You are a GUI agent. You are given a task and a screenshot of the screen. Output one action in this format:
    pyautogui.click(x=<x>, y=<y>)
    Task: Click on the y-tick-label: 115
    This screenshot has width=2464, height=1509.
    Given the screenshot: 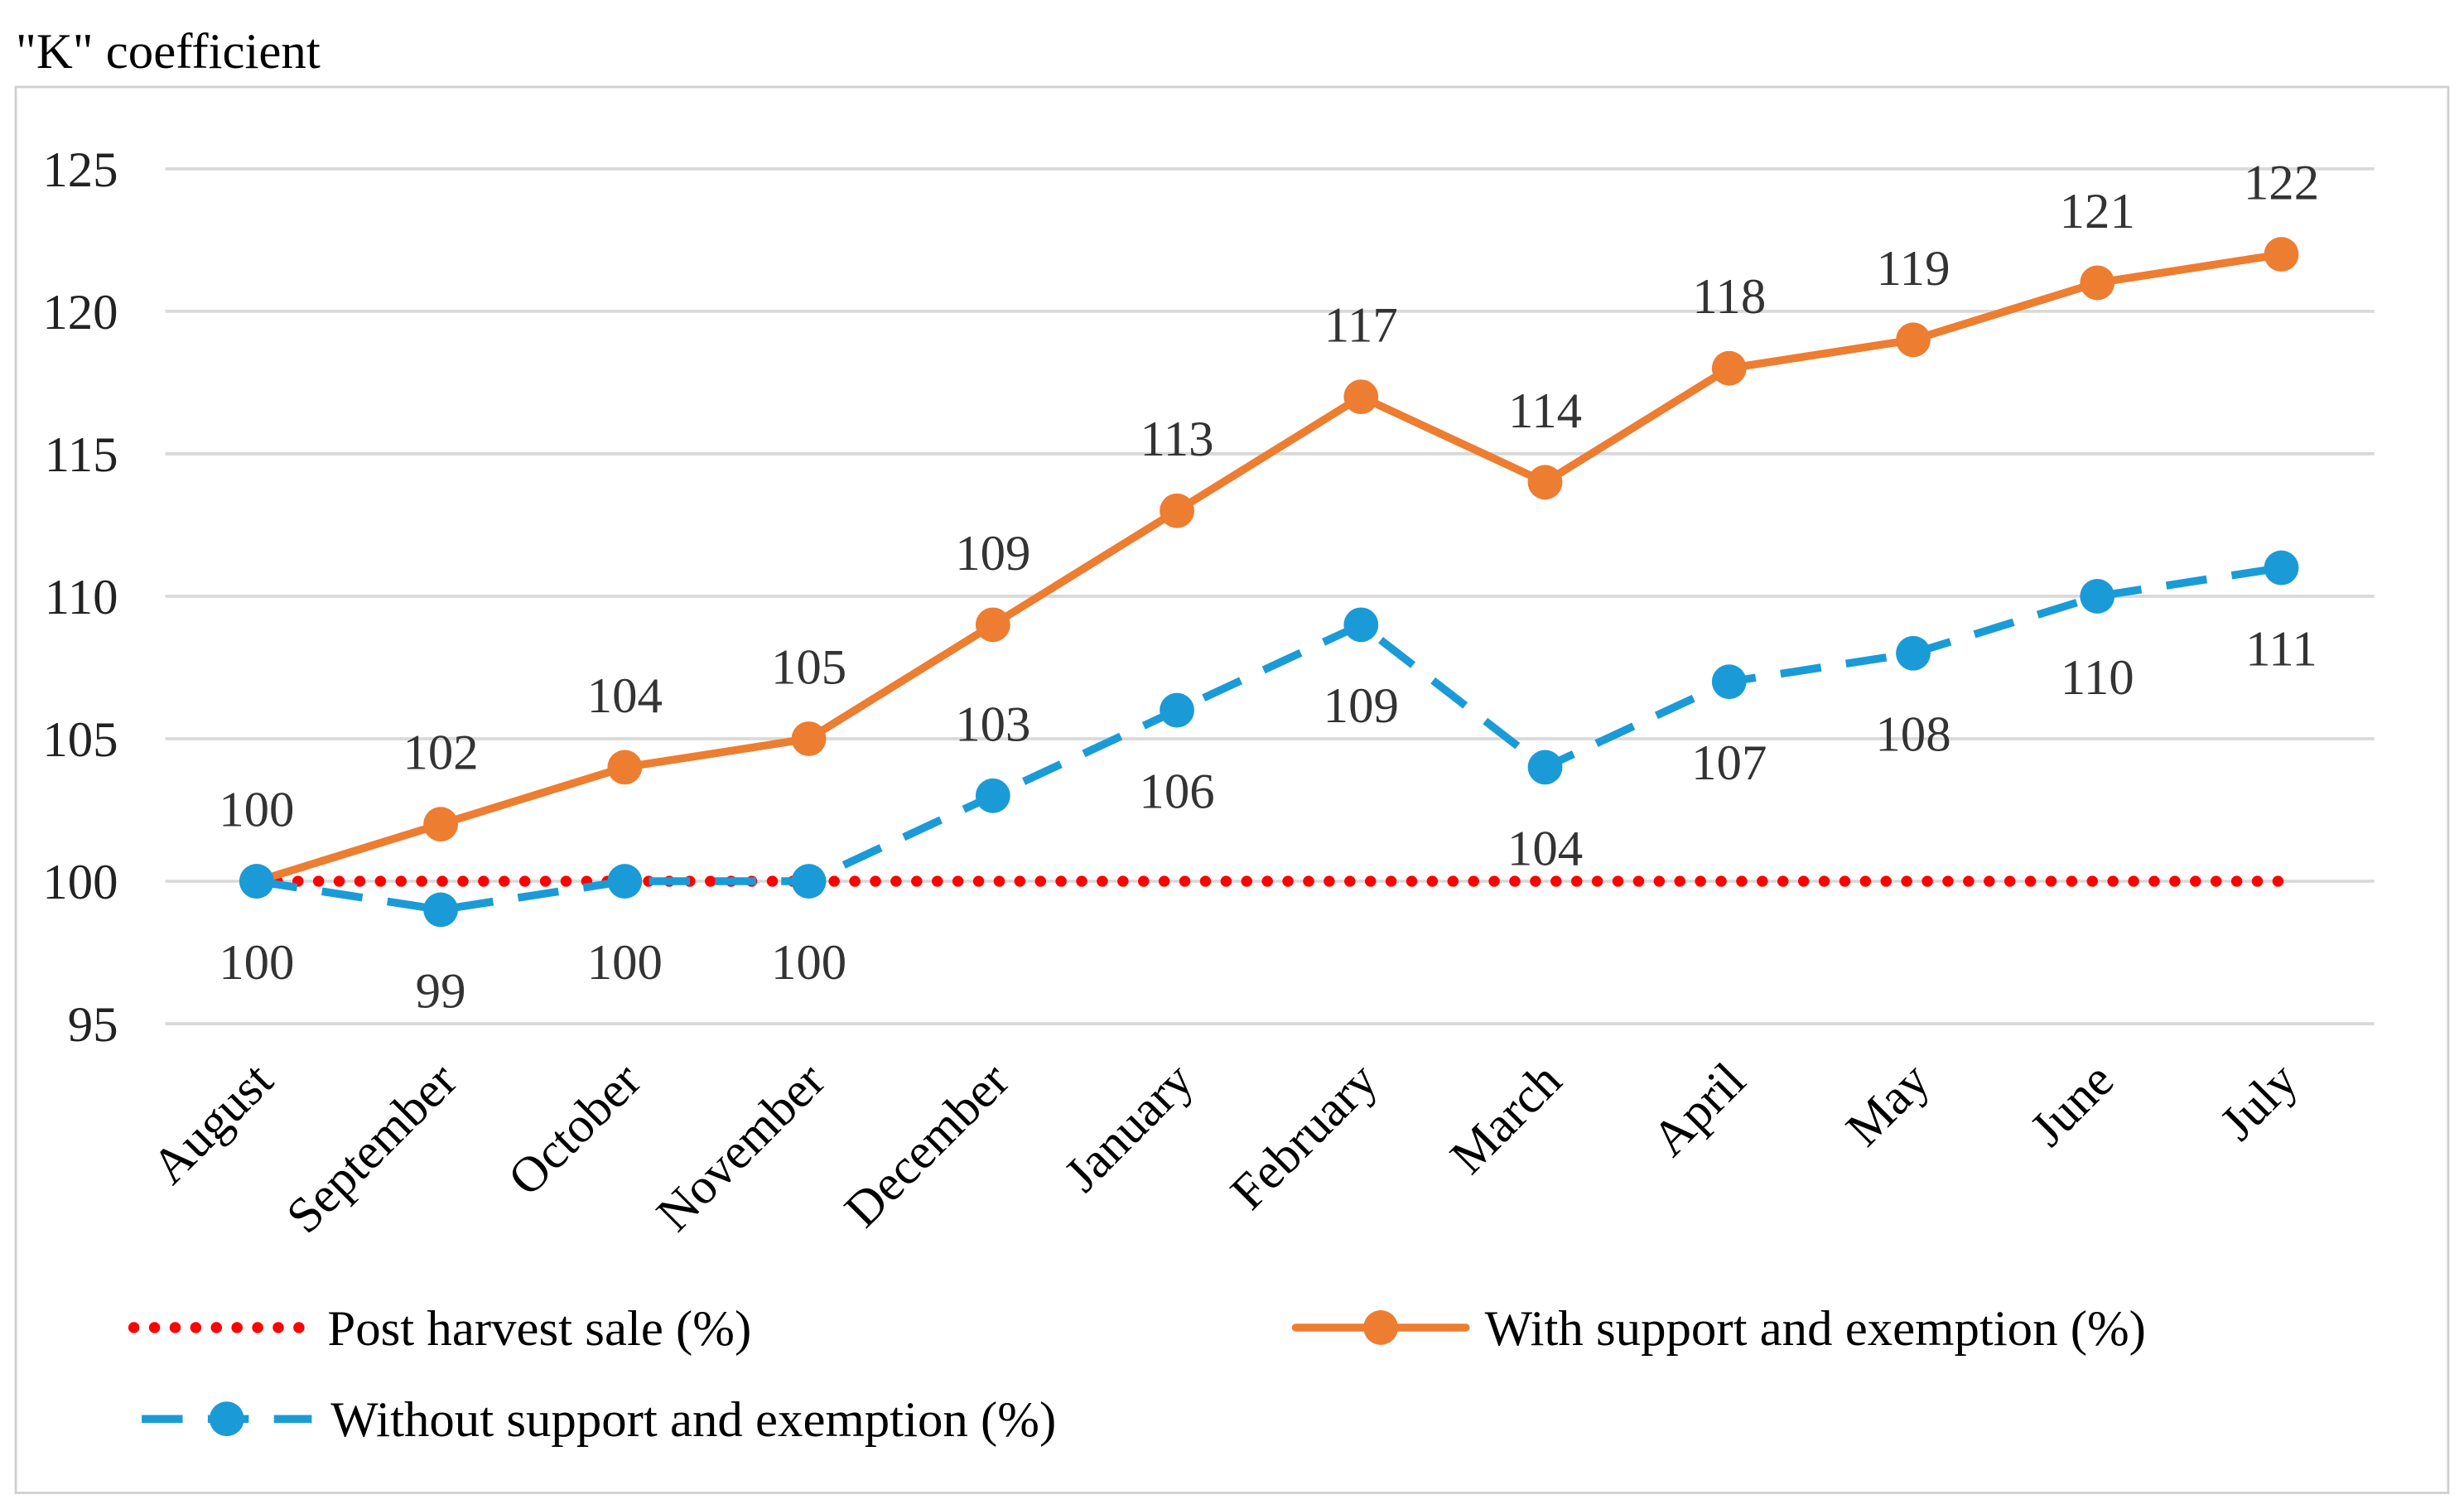 What is the action you would take?
    pyautogui.click(x=81, y=455)
    